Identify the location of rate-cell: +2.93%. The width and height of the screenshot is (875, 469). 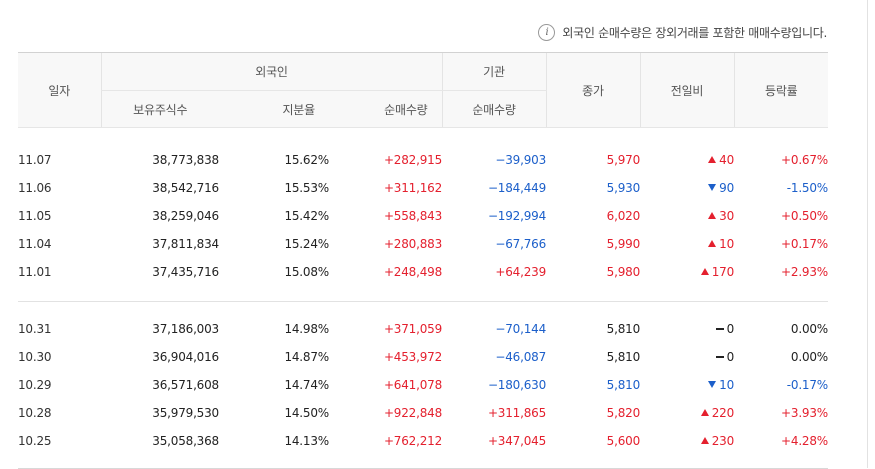
(781, 272).